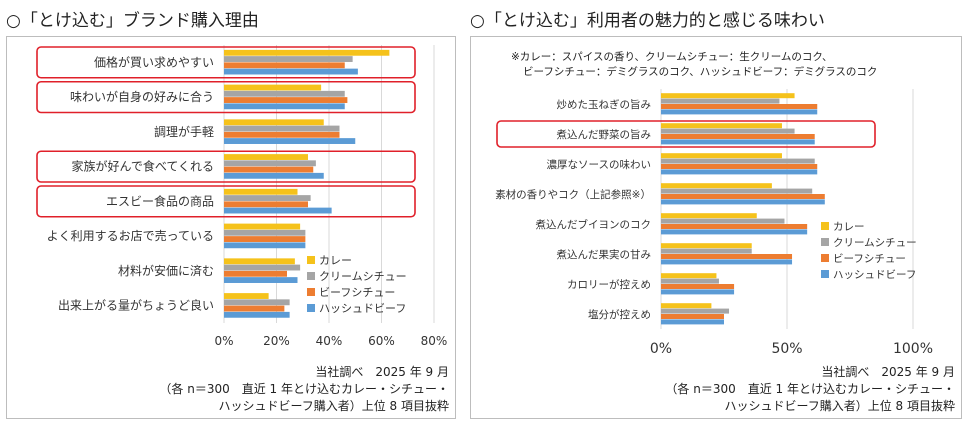 This screenshot has width=966, height=426. I want to click on category-label: 煮込んだ野菜の旨み, so click(604, 135).